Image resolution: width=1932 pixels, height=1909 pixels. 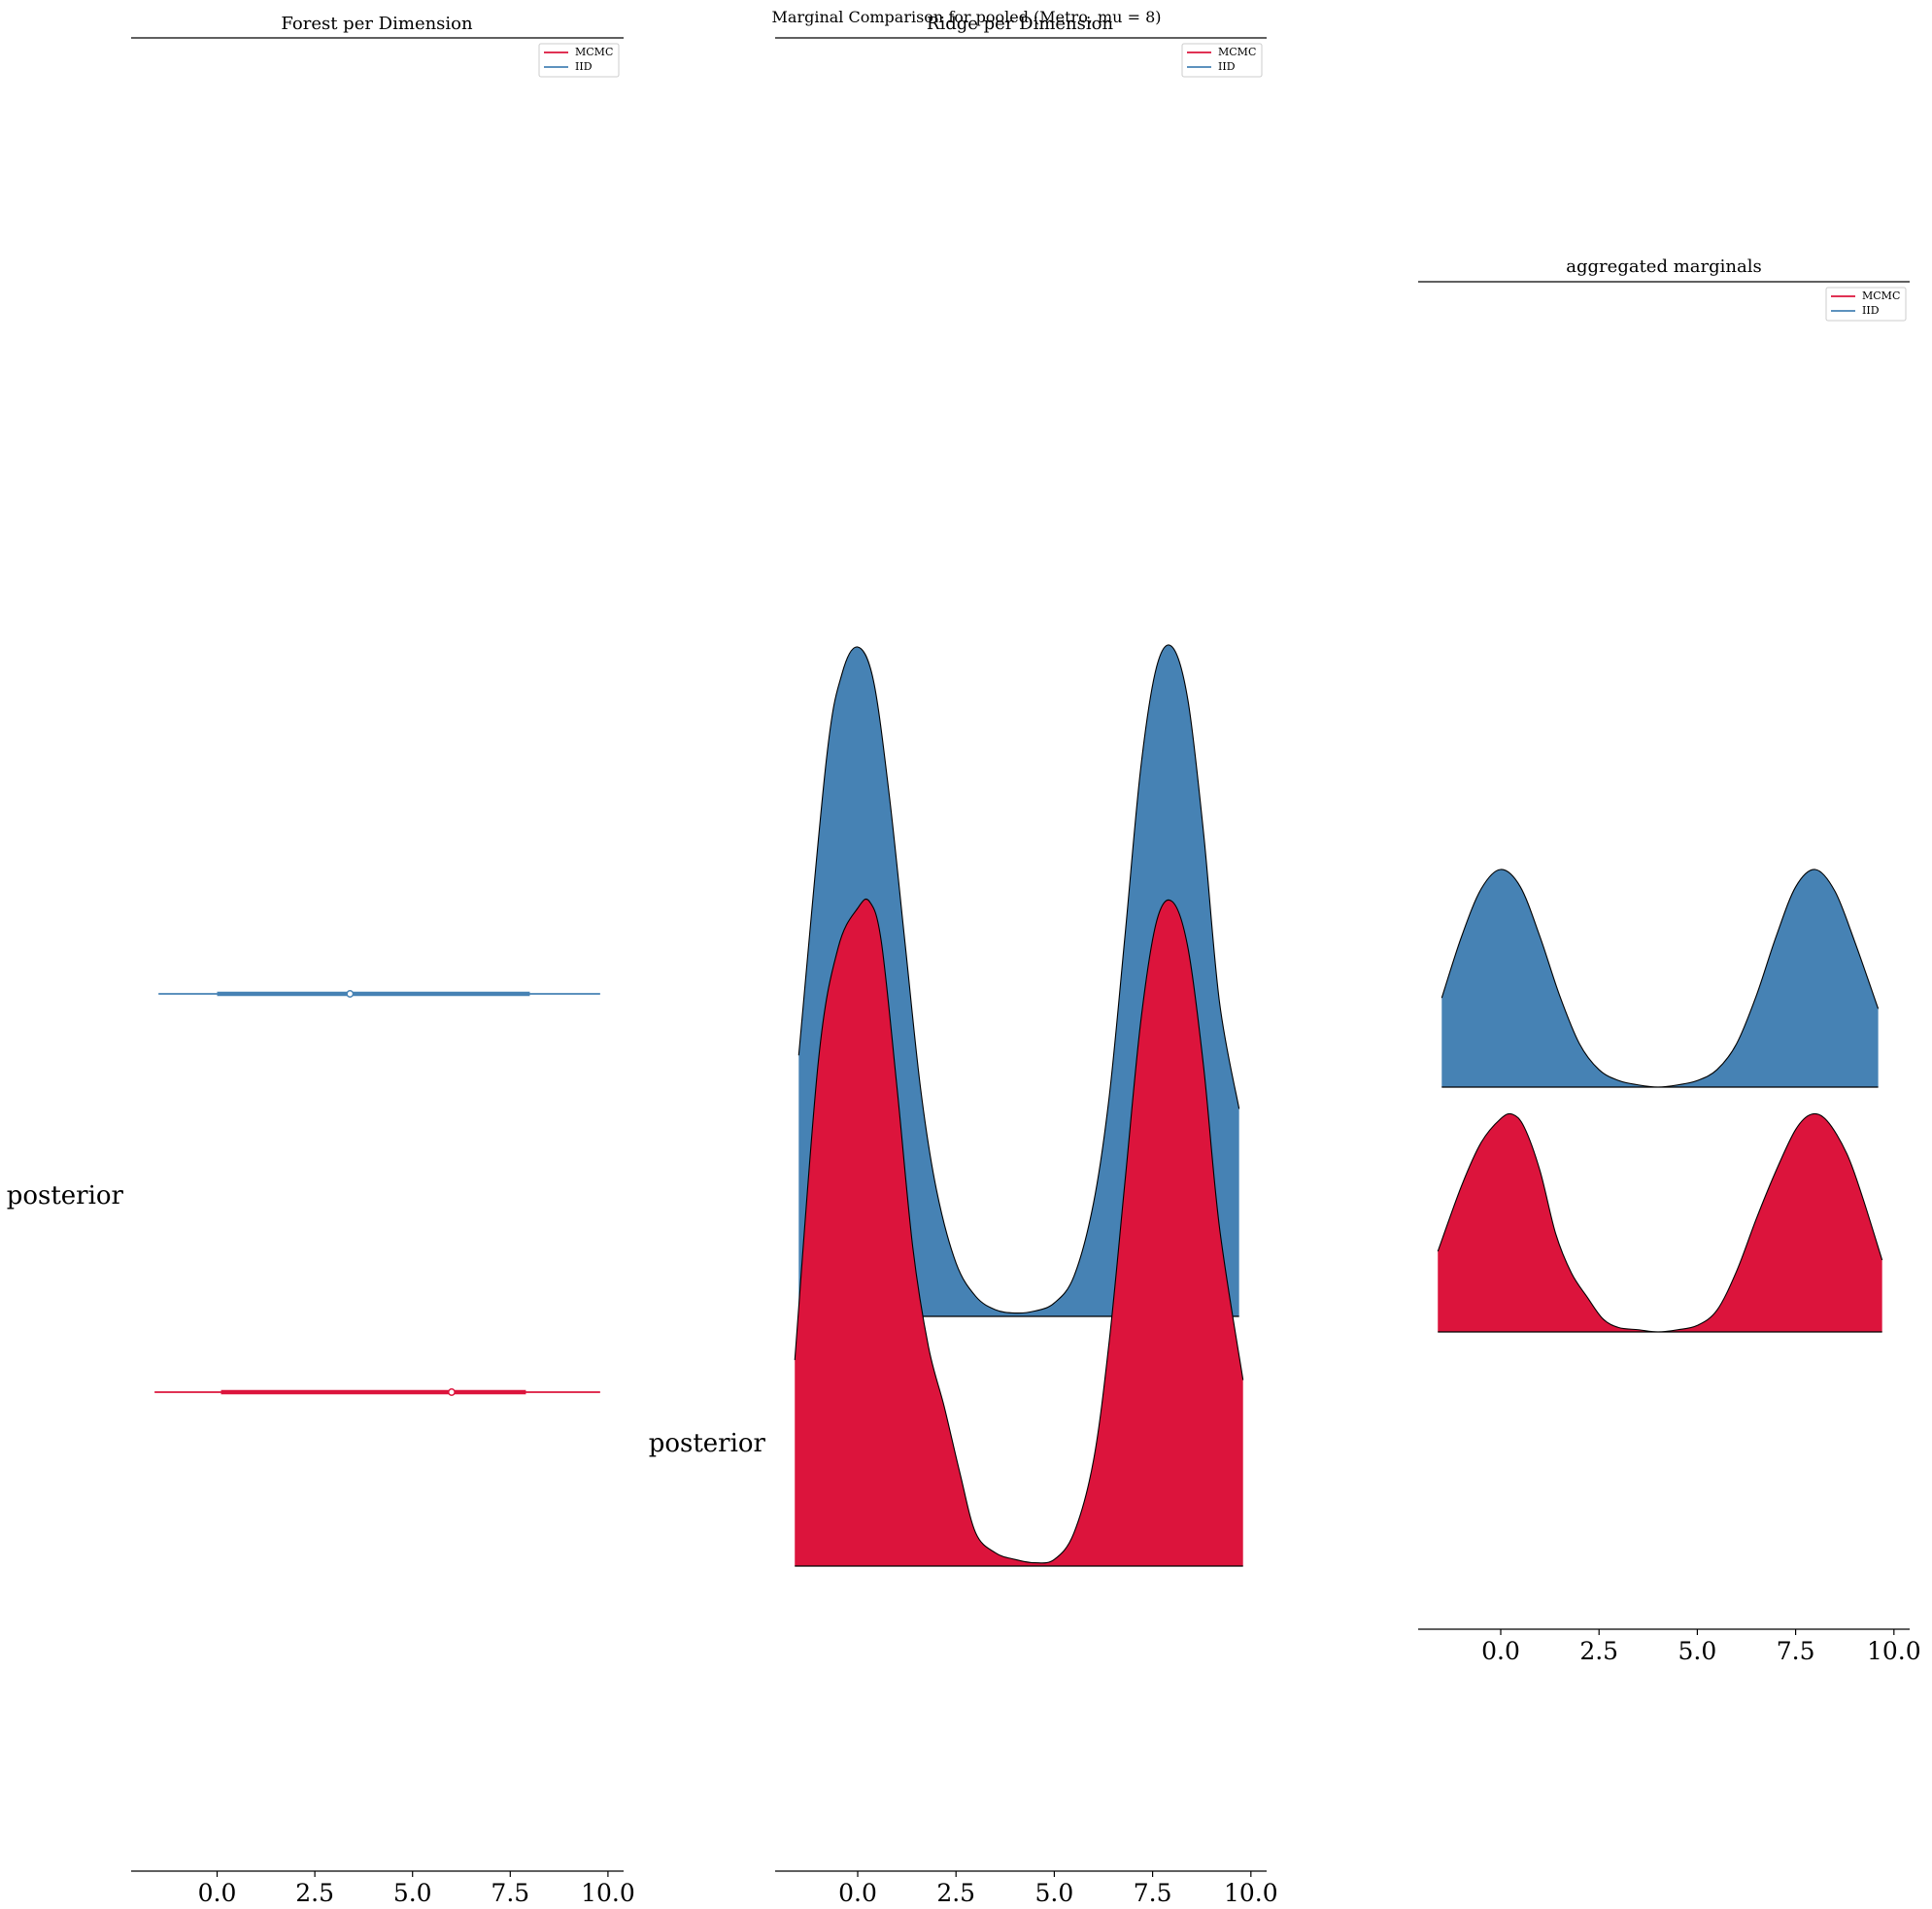 What do you see at coordinates (1237, 52) in the screenshot?
I see `ridge-legend-mcmc-label: MCMC` at bounding box center [1237, 52].